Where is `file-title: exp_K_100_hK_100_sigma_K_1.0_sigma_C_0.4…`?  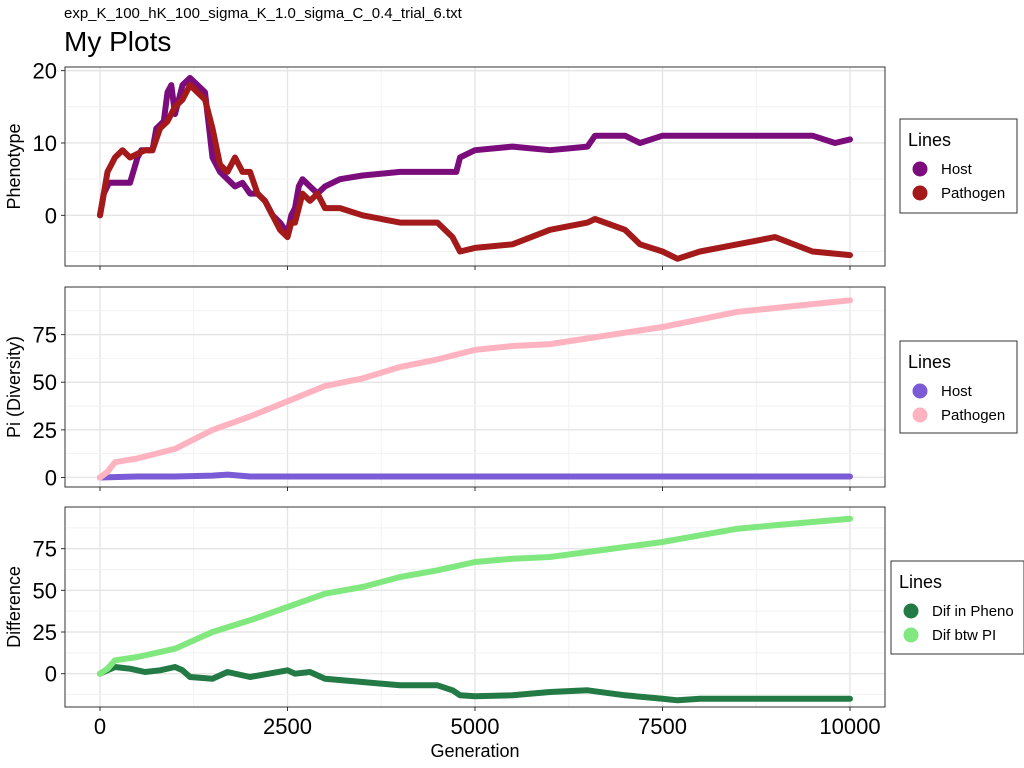
file-title: exp_K_100_hK_100_sigma_K_1.0_sigma_C_0.4… is located at coordinates (263, 13).